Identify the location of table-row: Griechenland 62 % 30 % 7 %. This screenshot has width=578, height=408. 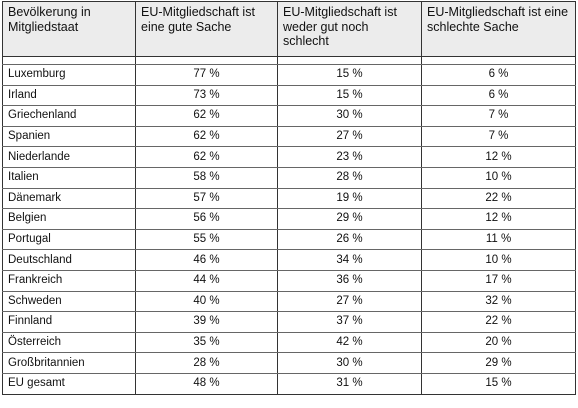
(289, 116).